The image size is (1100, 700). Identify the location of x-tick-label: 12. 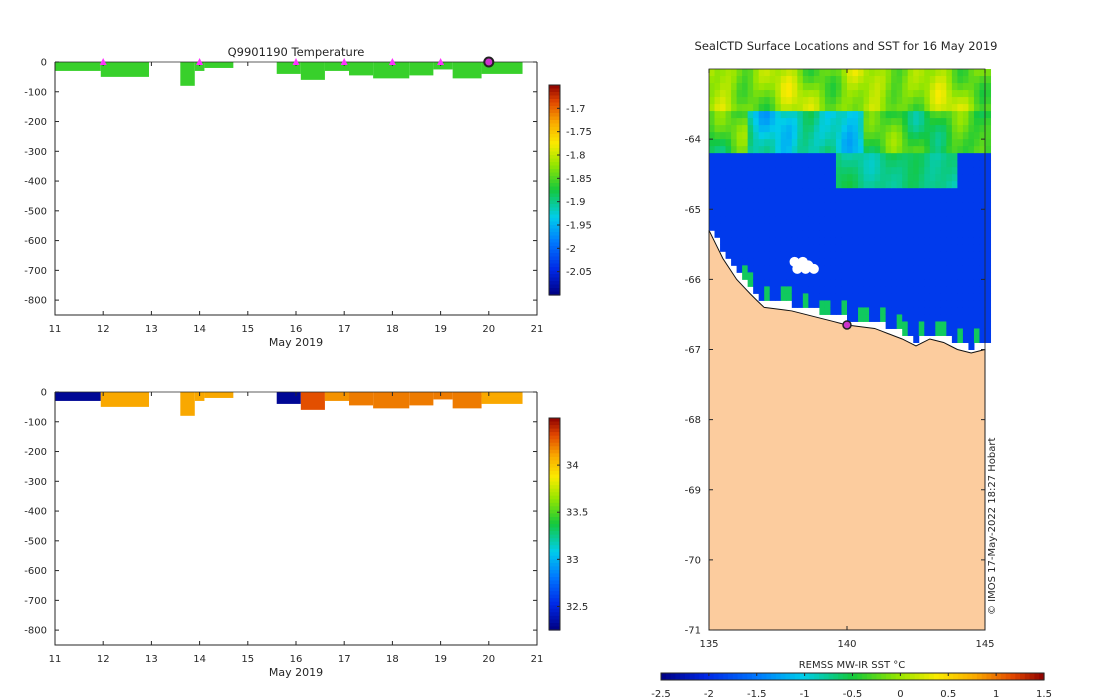
(103, 659).